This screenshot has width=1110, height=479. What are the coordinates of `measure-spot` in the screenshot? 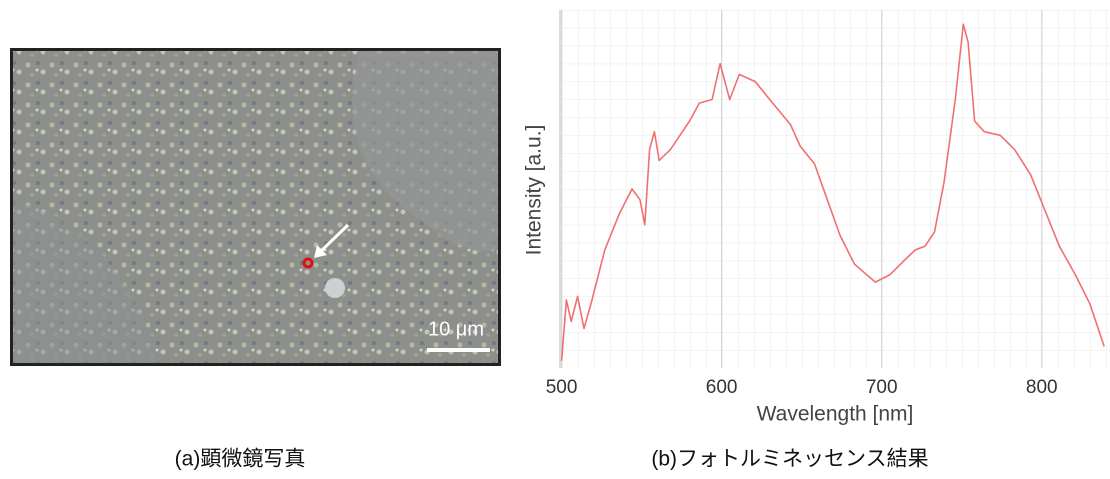 It's located at (308, 263).